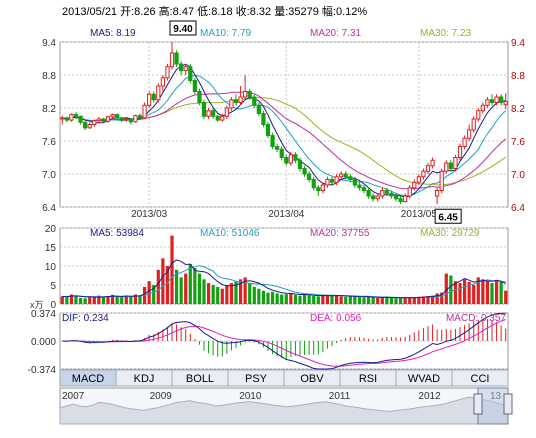 The height and width of the screenshot is (438, 536). What do you see at coordinates (200, 379) in the screenshot?
I see `tab-label-boll: BOLL` at bounding box center [200, 379].